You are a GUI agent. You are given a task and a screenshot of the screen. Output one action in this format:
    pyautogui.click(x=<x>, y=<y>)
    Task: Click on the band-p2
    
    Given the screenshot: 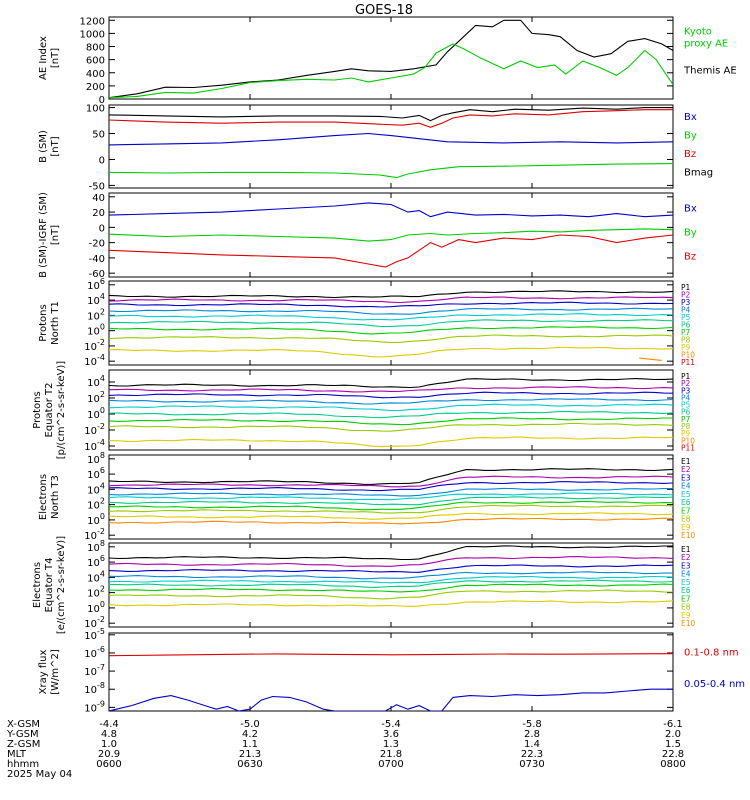 What is the action you would take?
    pyautogui.click(x=391, y=300)
    